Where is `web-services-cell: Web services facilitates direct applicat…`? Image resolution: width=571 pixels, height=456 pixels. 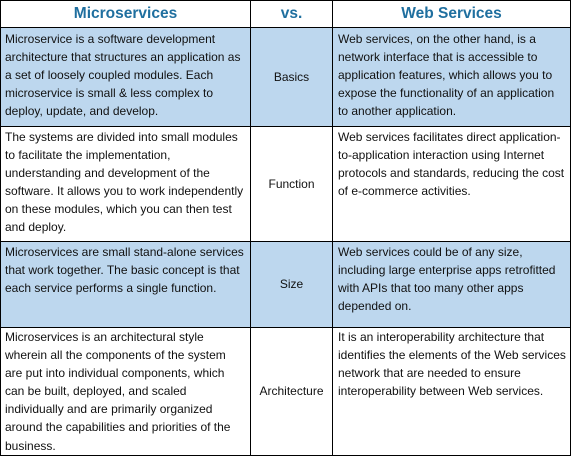
web-services-cell: Web services facilitates direct applicat… is located at coordinates (451, 184).